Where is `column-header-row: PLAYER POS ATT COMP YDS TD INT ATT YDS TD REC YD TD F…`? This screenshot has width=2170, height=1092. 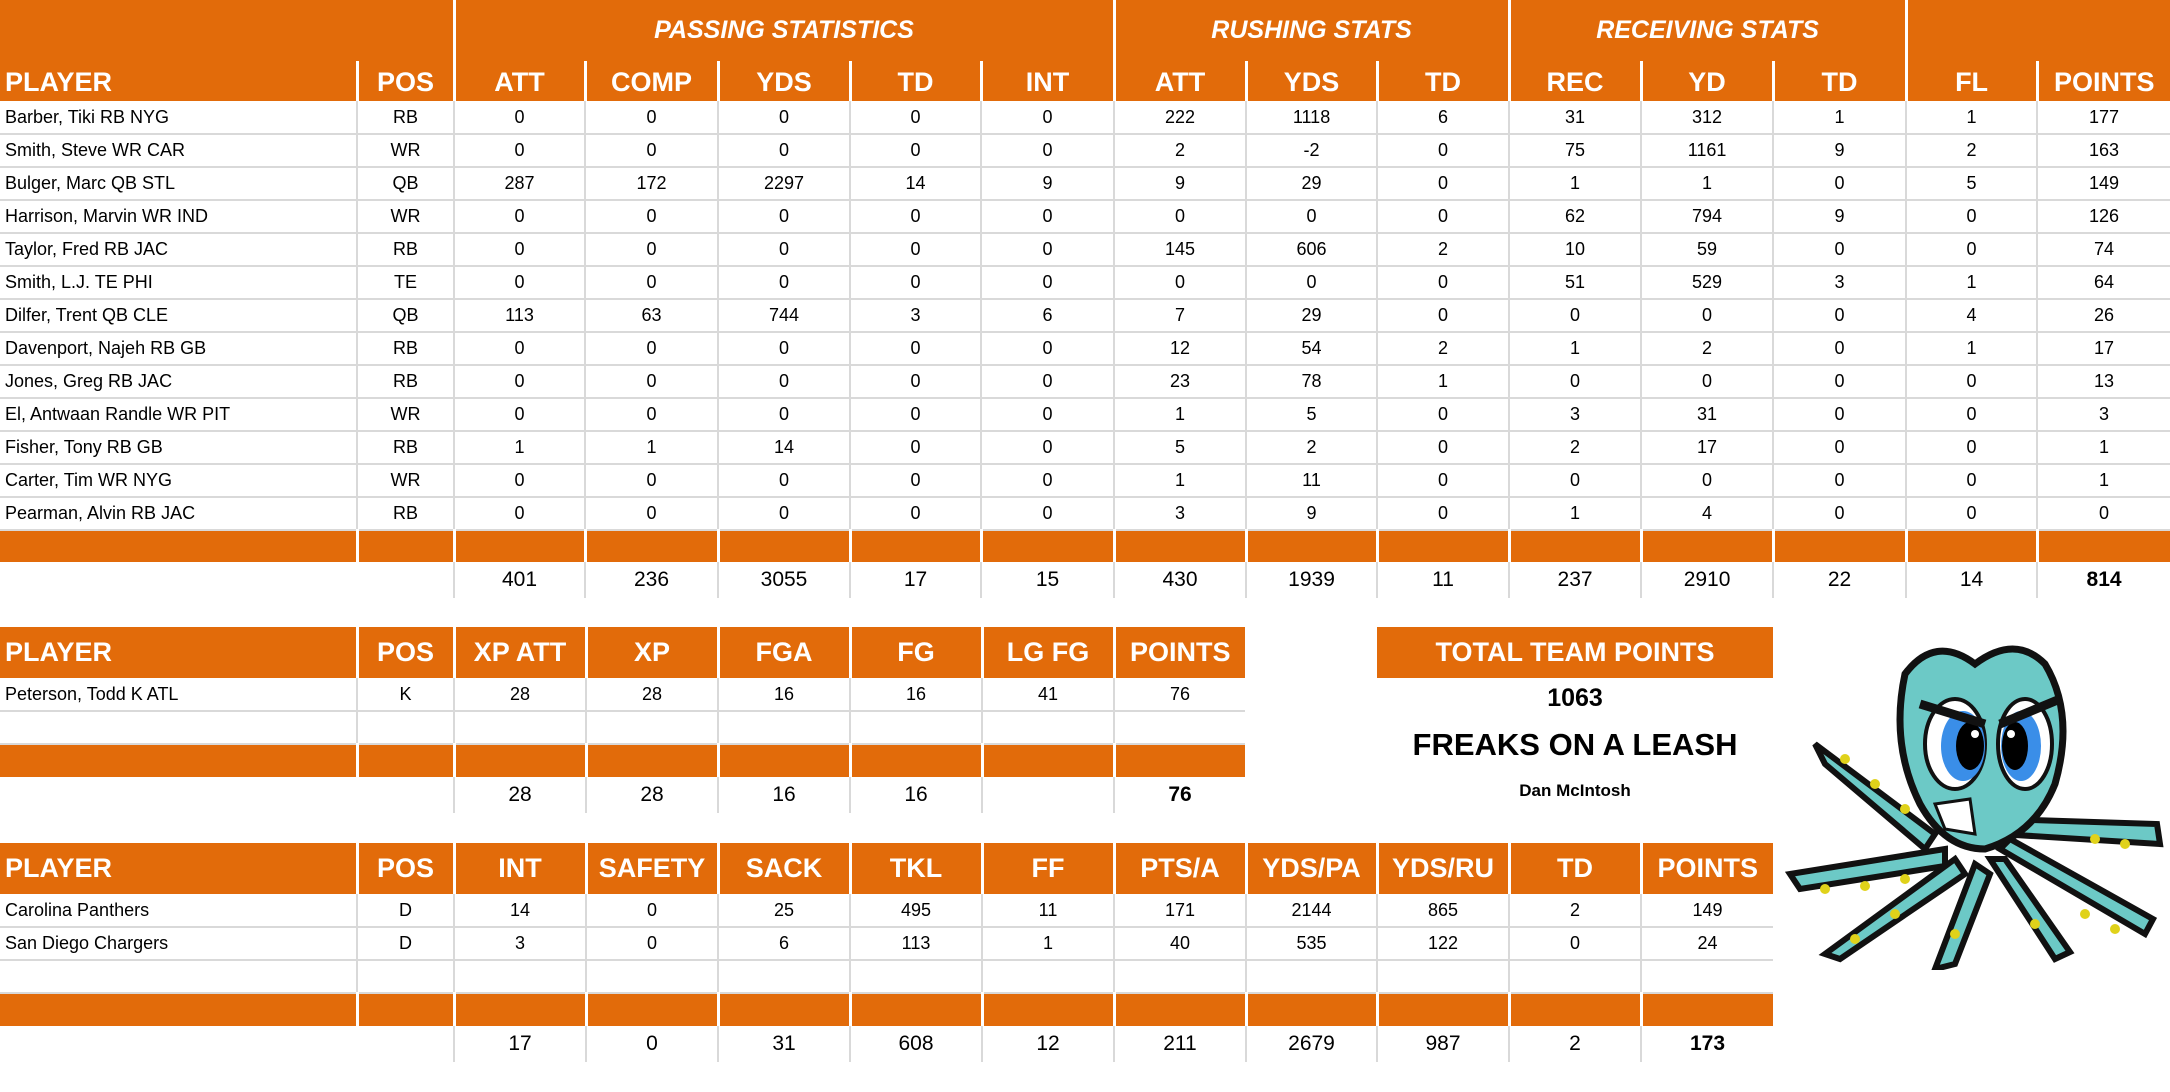
column-header-row: PLAYER POS ATT COMP YDS TD INT ATT YDS TD REC YD TD F… is located at coordinates (1085, 81).